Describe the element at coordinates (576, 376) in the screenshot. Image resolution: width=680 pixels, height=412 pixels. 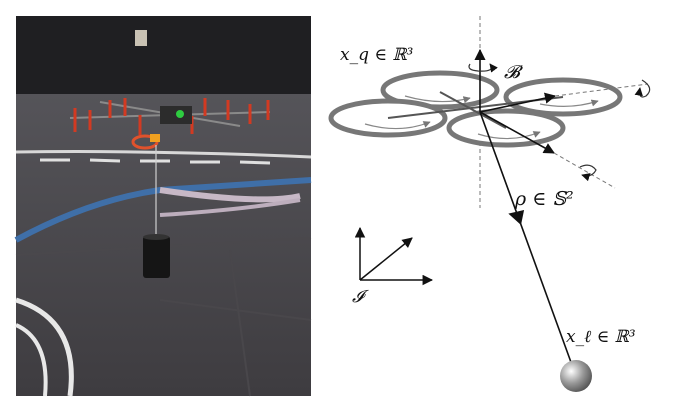
I see `payload-sphere` at that location.